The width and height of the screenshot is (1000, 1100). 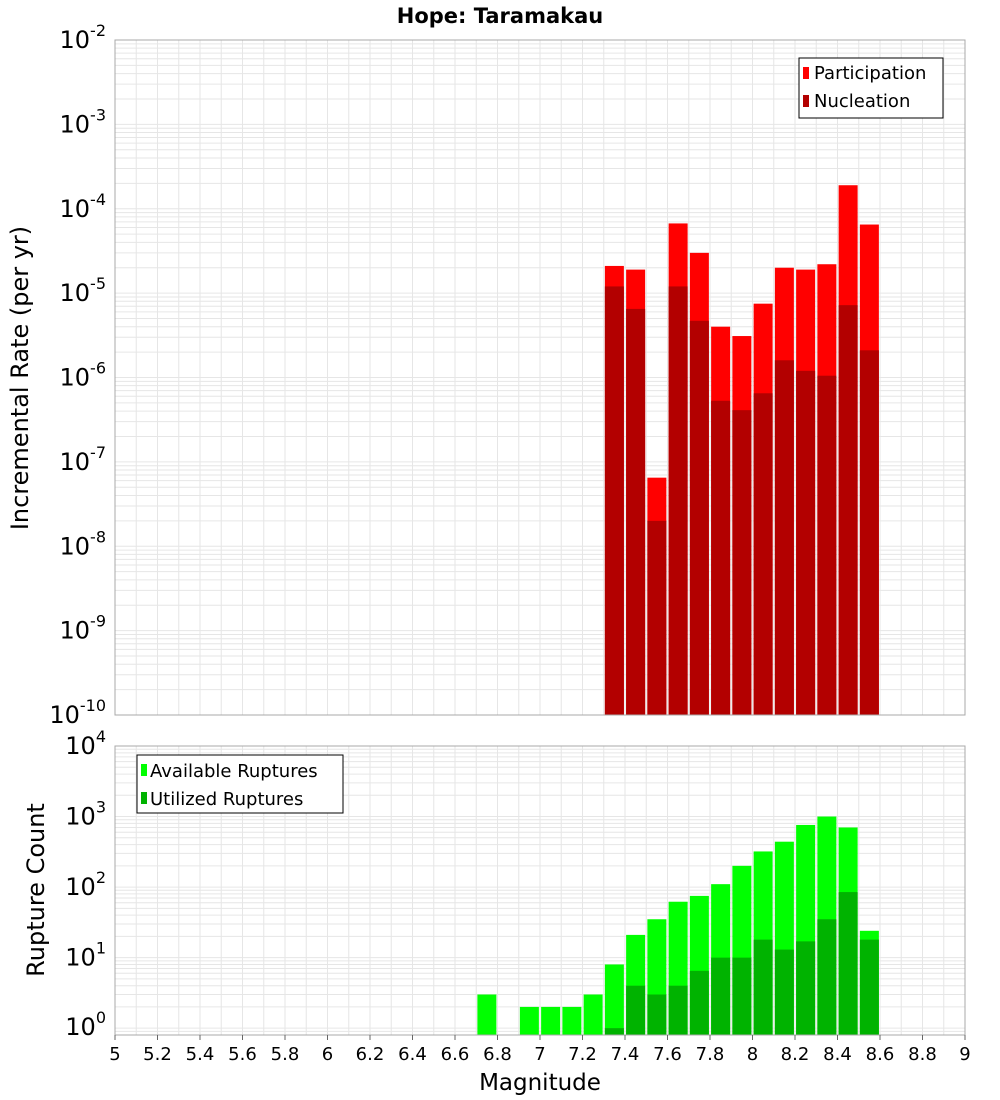 I want to click on chart-title: Hope: Taramakau, so click(x=500, y=16).